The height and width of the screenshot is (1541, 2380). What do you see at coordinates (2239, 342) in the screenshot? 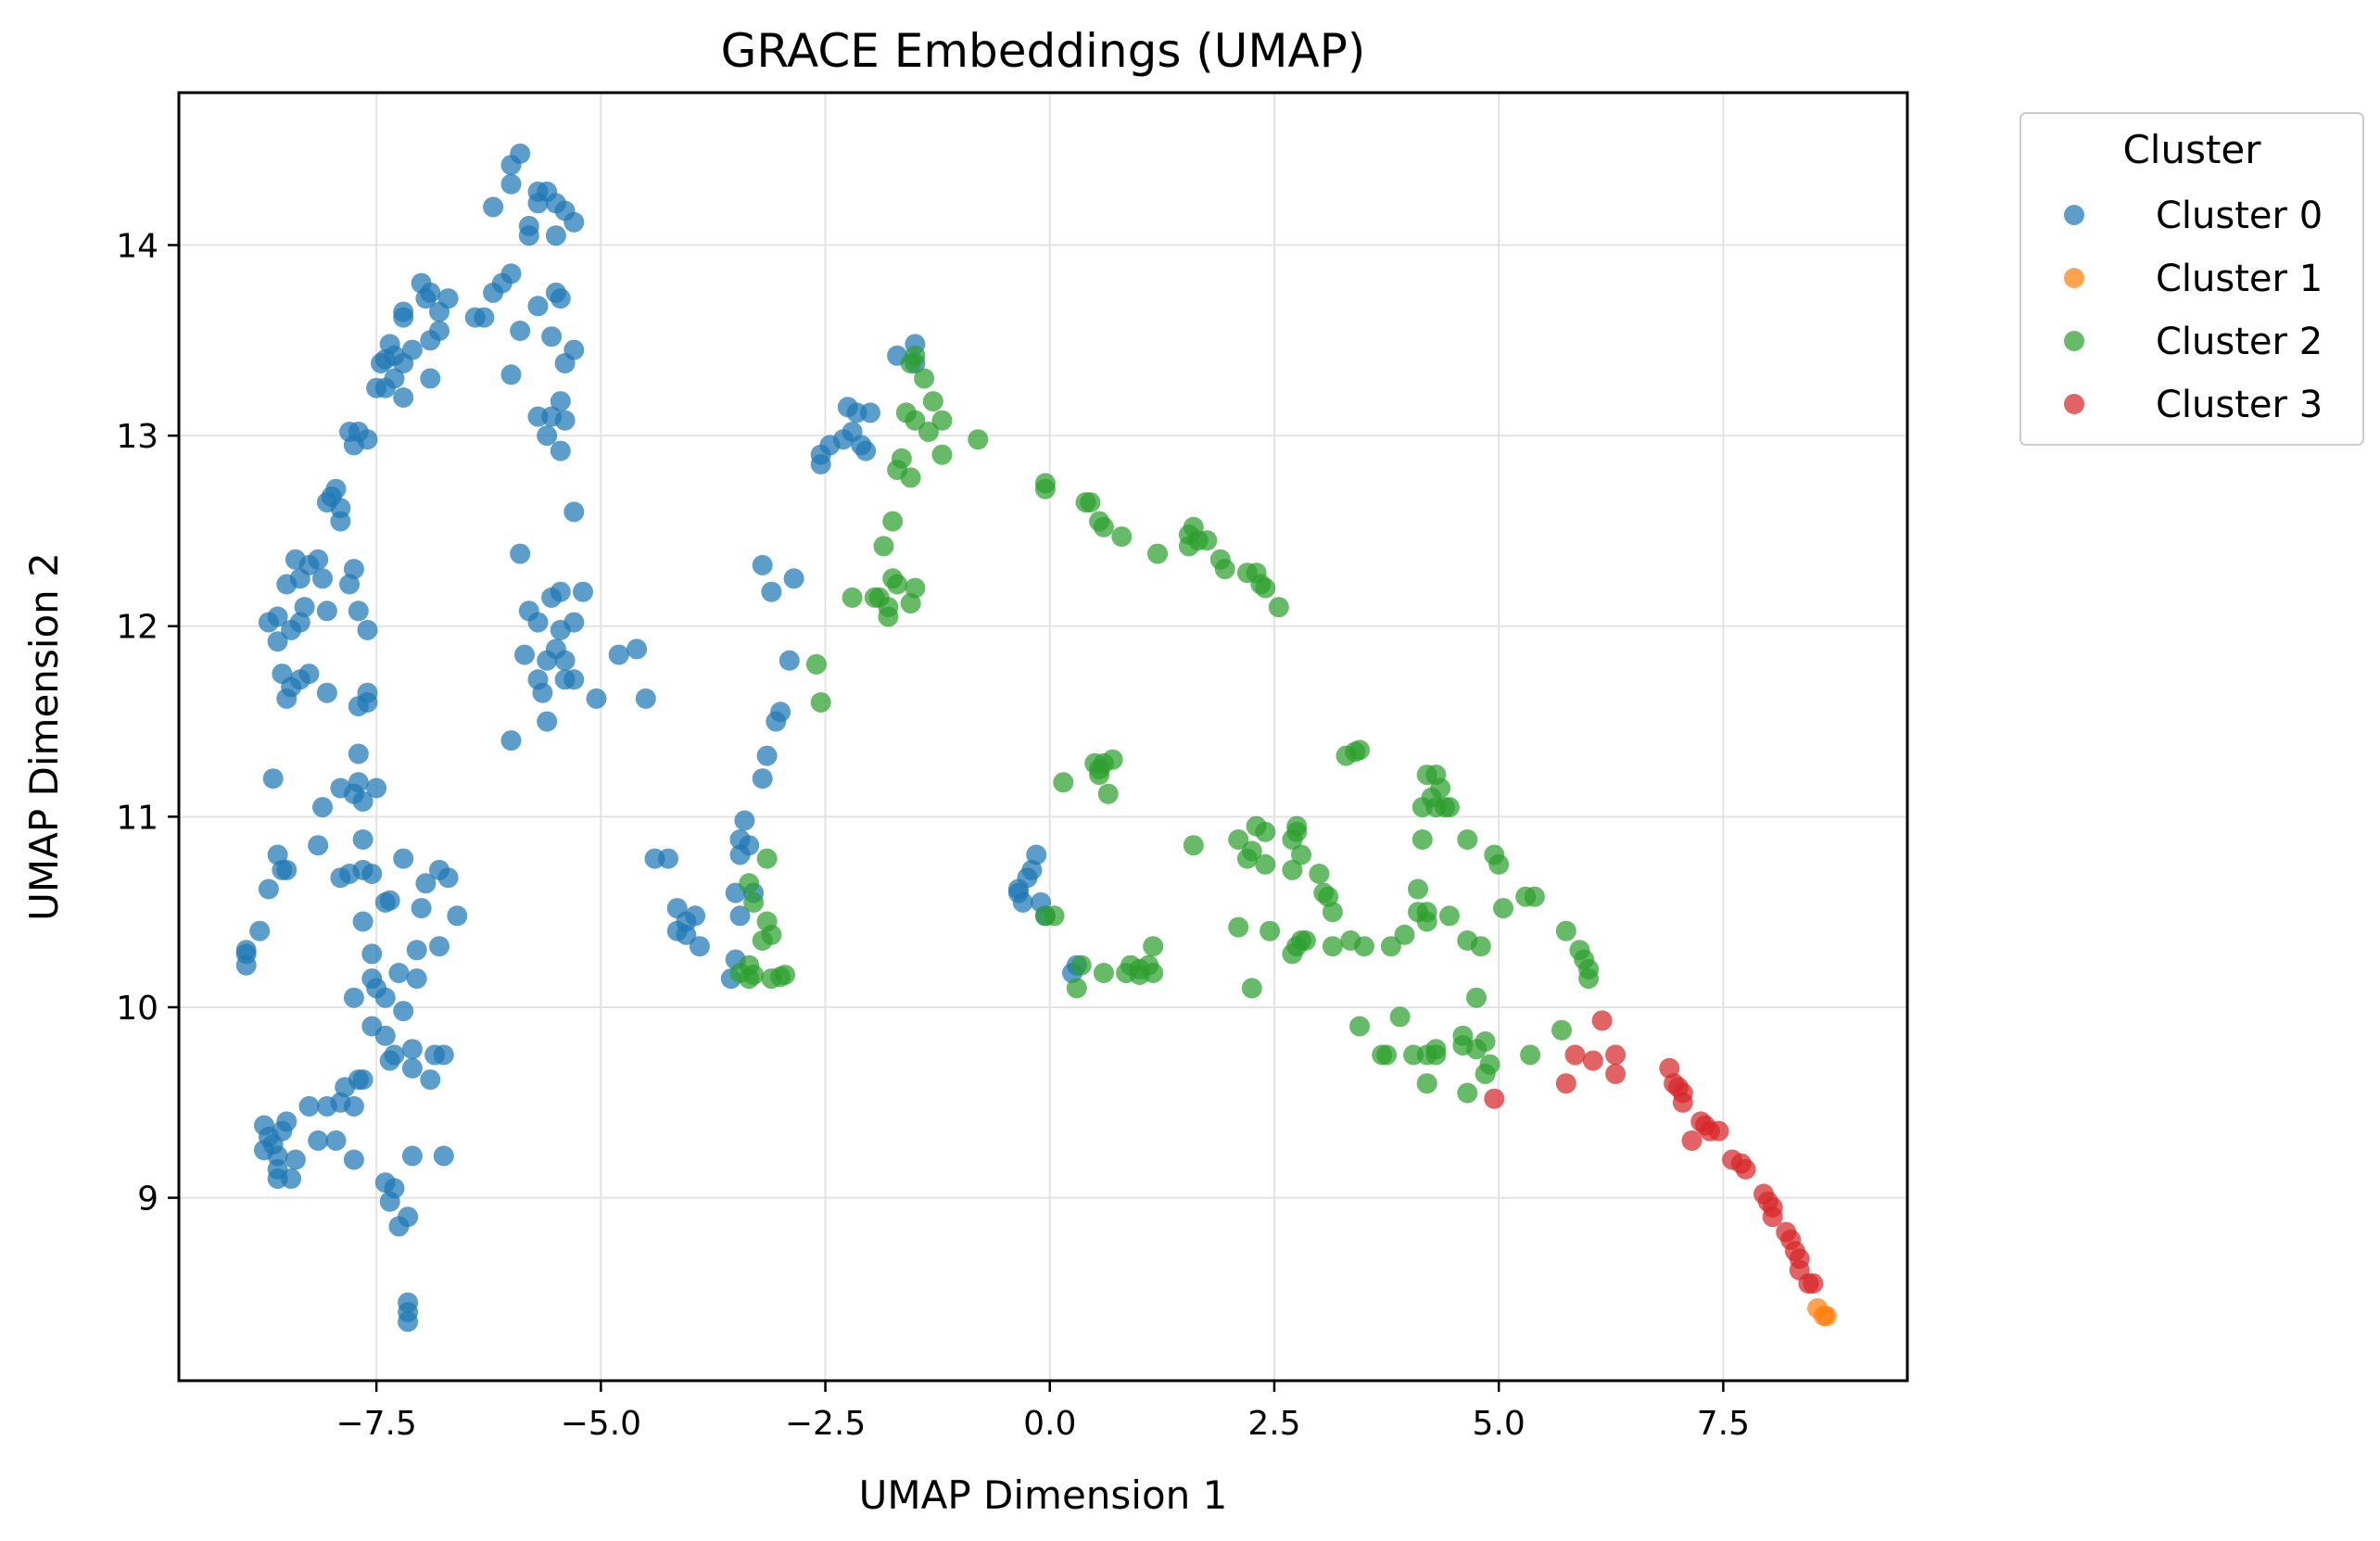
I see `legend-label: Cluster 2` at bounding box center [2239, 342].